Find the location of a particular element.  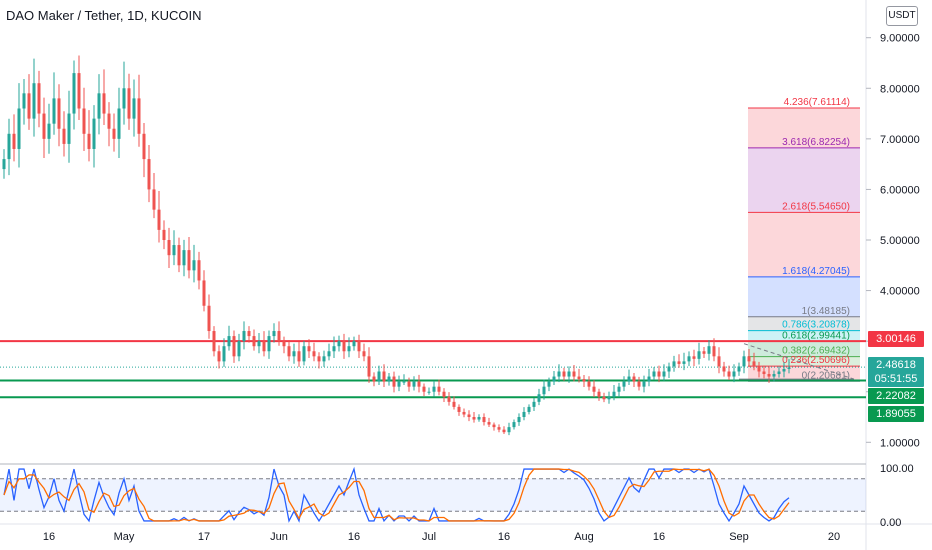

fib-level-label: 0.618(2.99441) is located at coordinates (816, 335).